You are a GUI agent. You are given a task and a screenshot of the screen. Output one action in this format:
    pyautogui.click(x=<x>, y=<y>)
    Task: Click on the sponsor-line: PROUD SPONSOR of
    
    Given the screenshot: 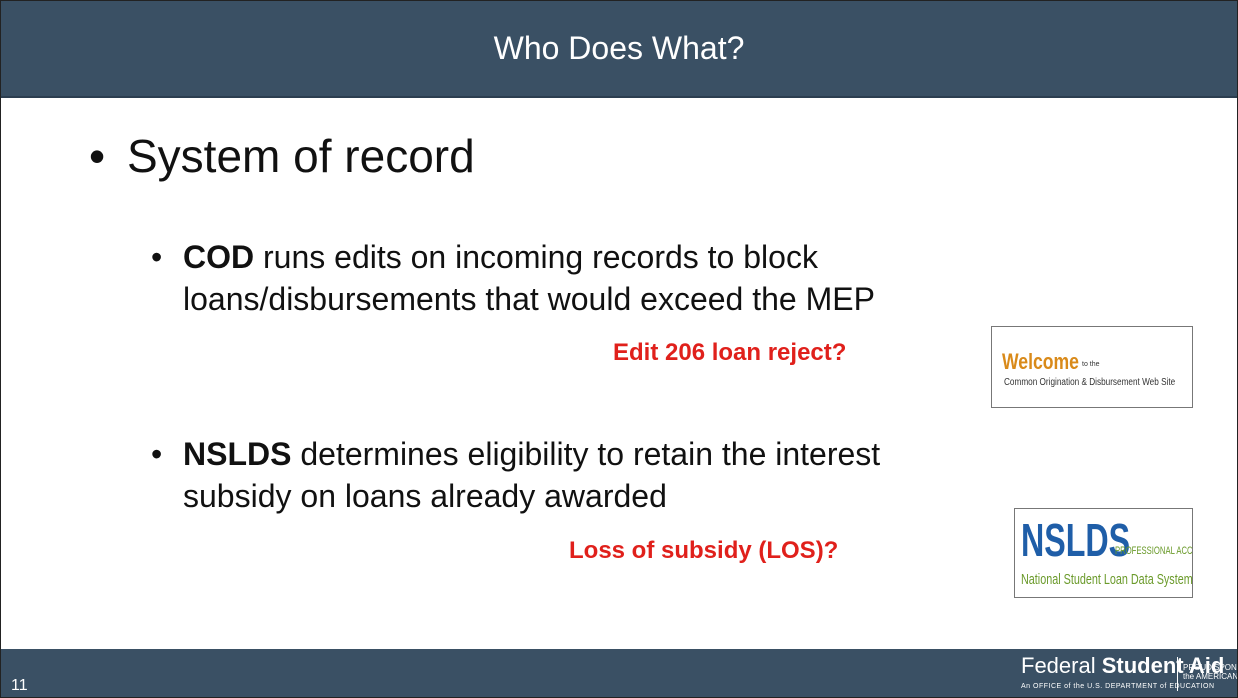 What is the action you would take?
    pyautogui.click(x=1210, y=667)
    